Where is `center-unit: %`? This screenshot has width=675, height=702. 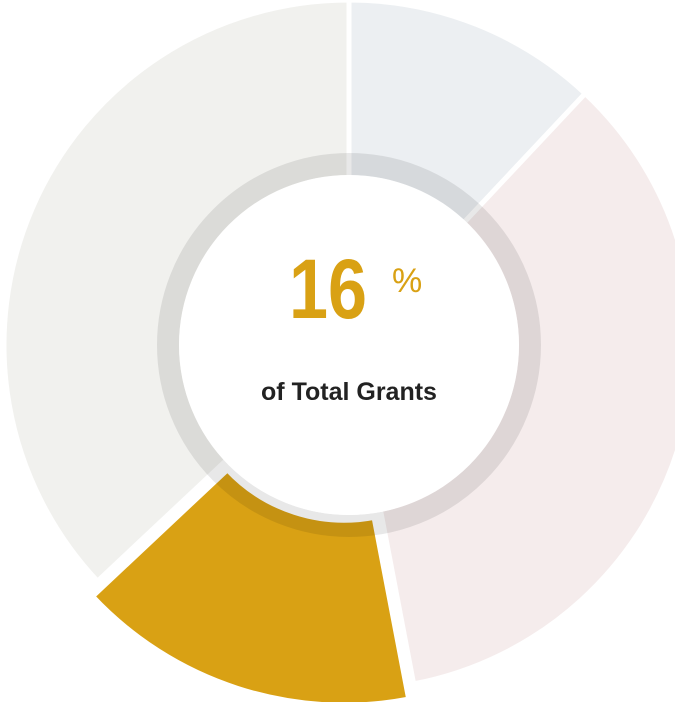
center-unit: % is located at coordinates (407, 281).